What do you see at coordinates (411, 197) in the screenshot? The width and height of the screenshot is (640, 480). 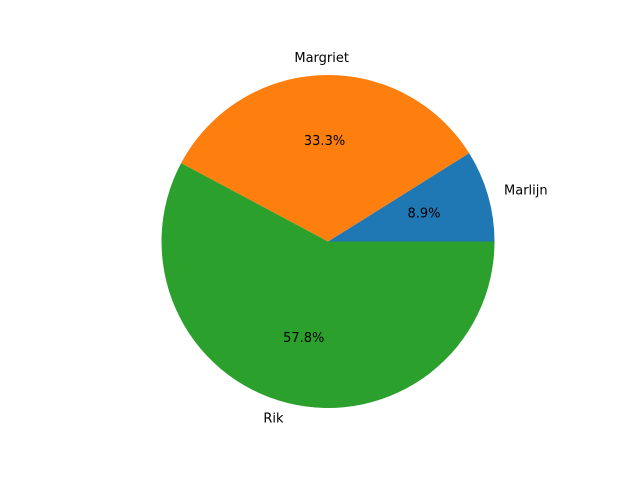 I see `pie-slice-marlijn` at bounding box center [411, 197].